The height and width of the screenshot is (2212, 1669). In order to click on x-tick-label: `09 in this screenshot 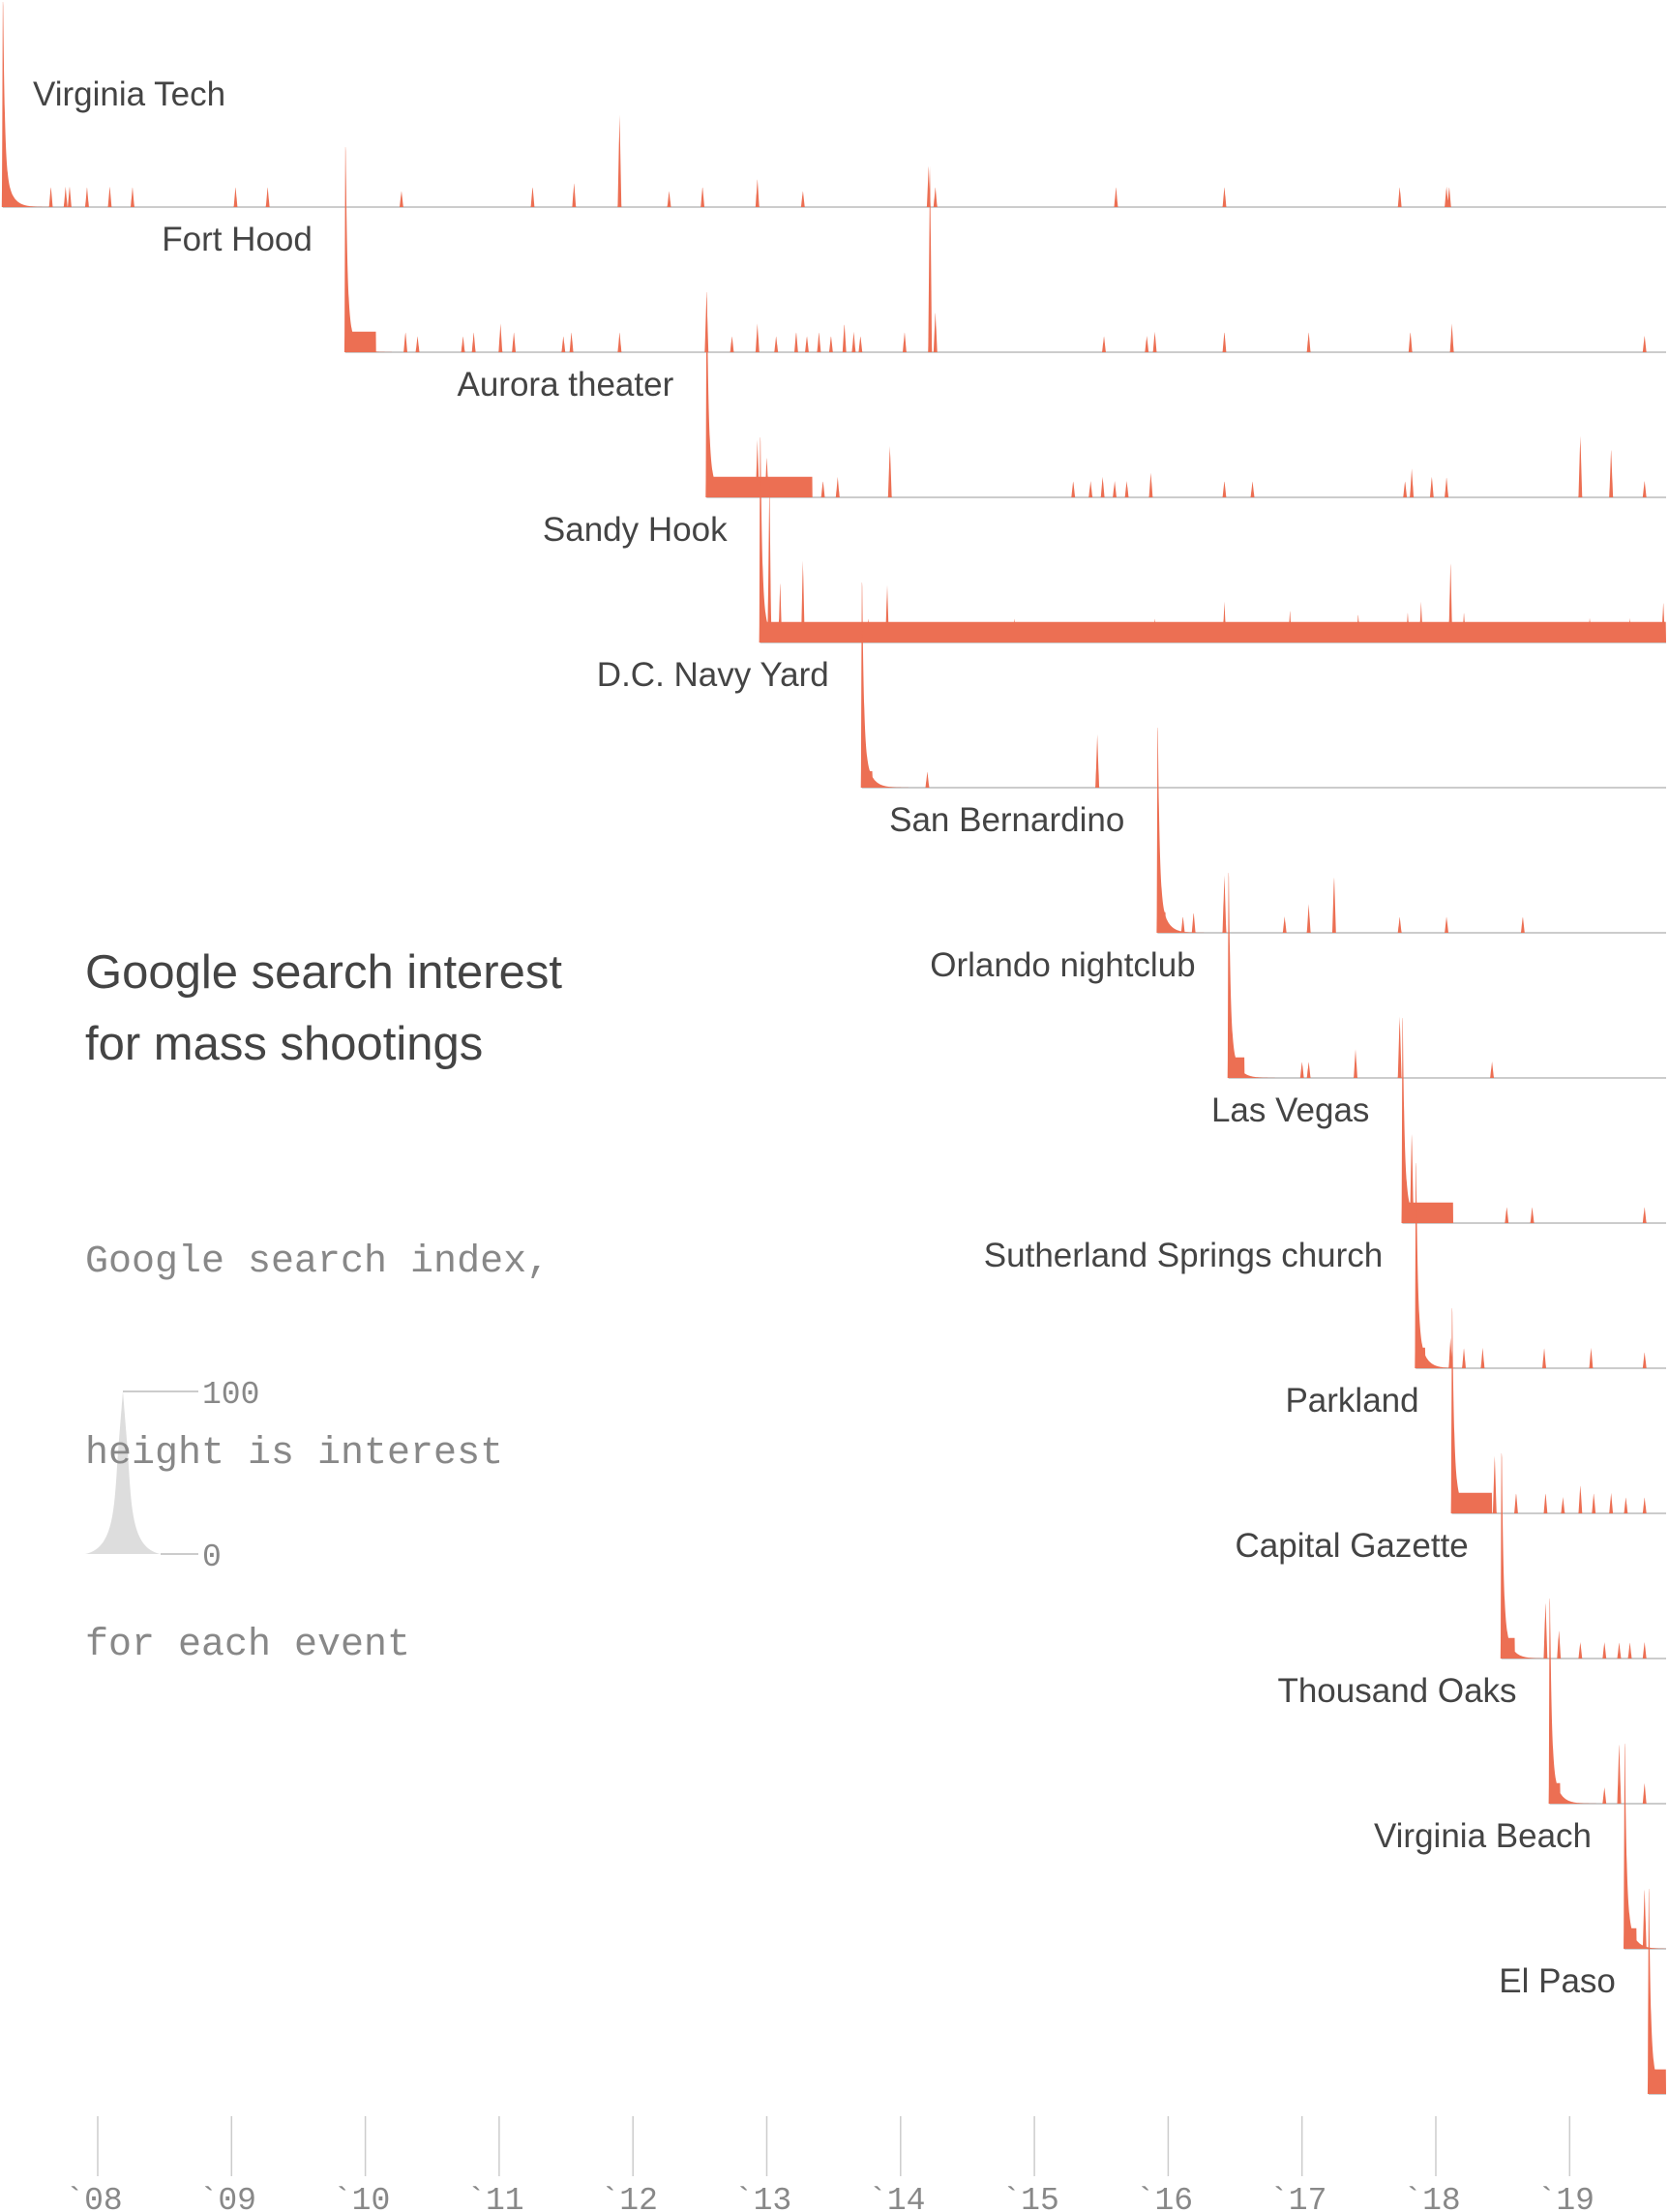, I will do `click(228, 2197)`.